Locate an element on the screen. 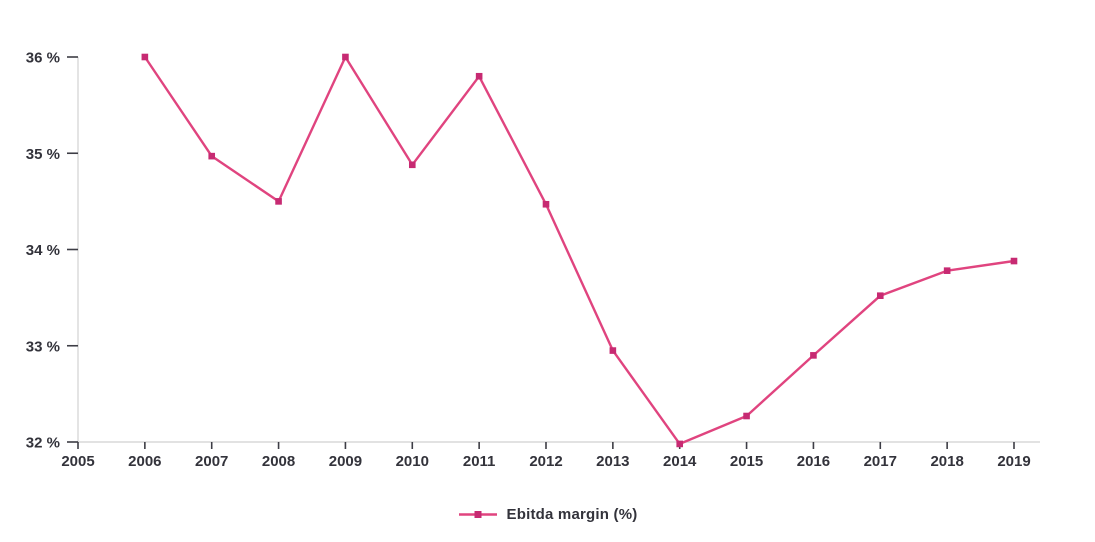 The width and height of the screenshot is (1095, 542). x-tick-label: 2010 is located at coordinates (412, 461).